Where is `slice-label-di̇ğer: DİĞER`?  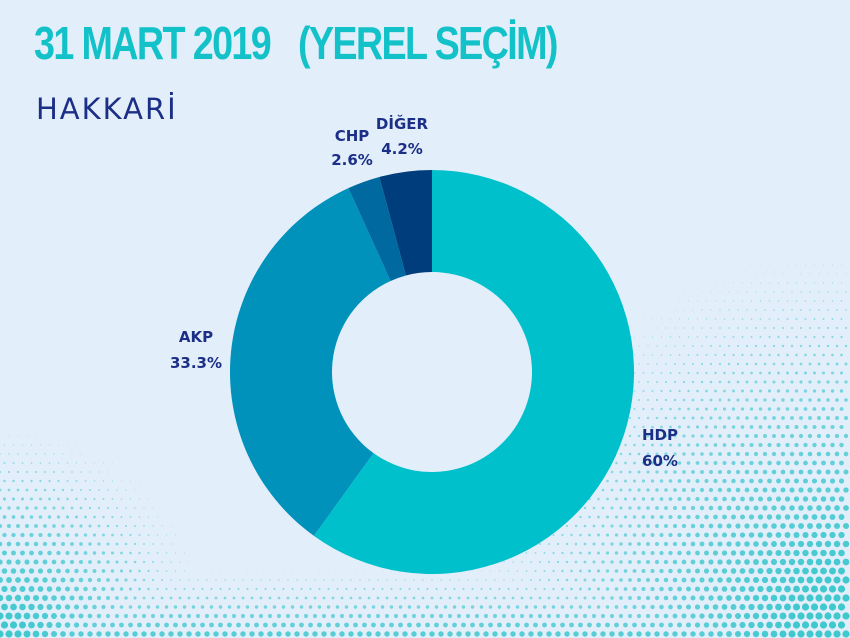
slice-label-di̇ğer: DİĞER is located at coordinates (402, 123).